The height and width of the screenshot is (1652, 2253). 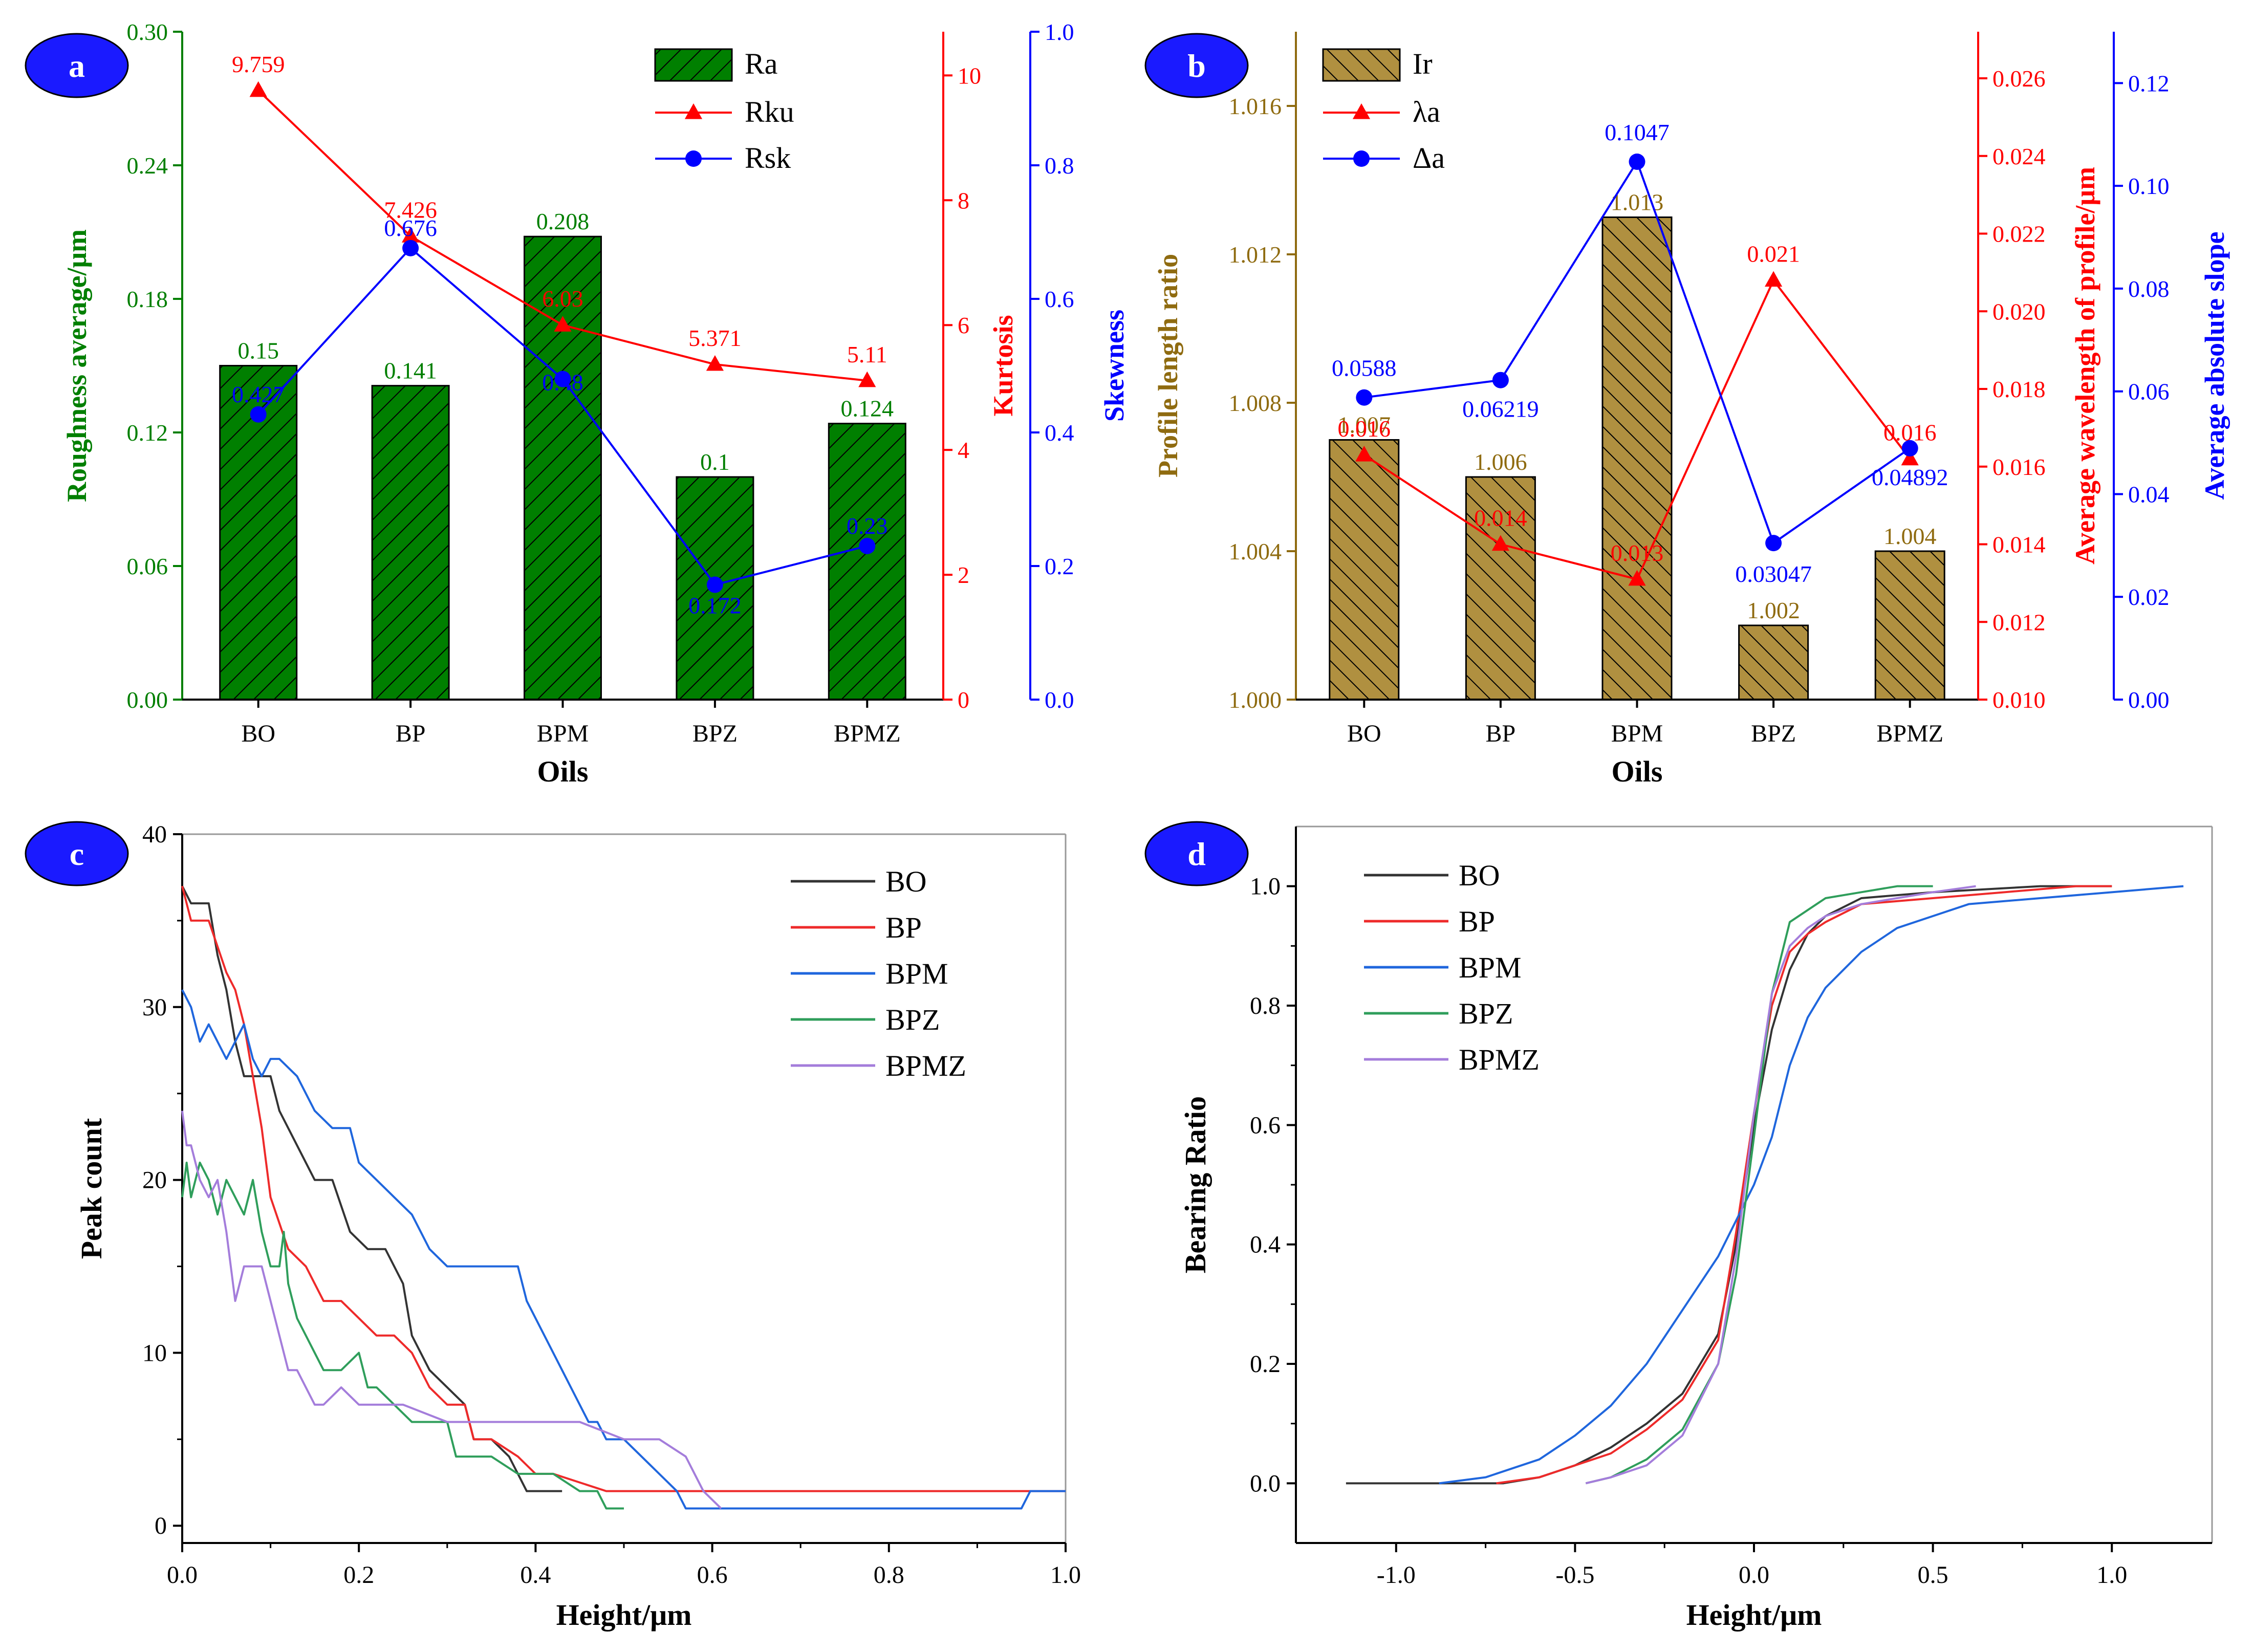 What do you see at coordinates (761, 63) in the screenshot?
I see `legend-label: Ra` at bounding box center [761, 63].